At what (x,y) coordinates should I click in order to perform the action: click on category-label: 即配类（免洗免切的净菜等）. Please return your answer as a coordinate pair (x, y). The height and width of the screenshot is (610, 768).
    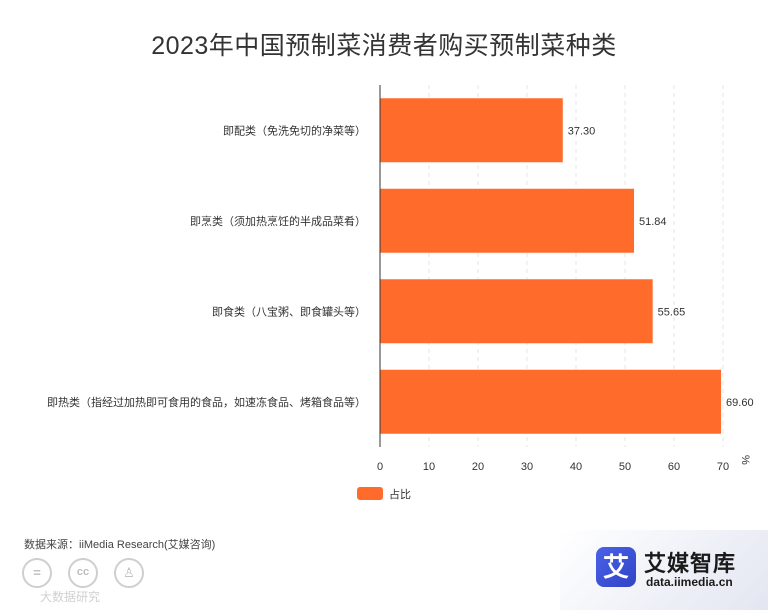
    Looking at the image, I should click on (294, 130).